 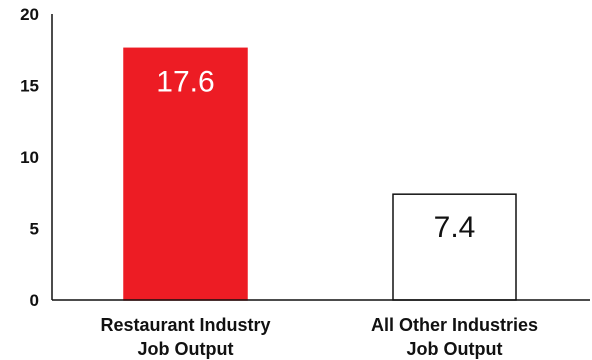 I want to click on y-tick-label: 10, so click(x=29, y=157).